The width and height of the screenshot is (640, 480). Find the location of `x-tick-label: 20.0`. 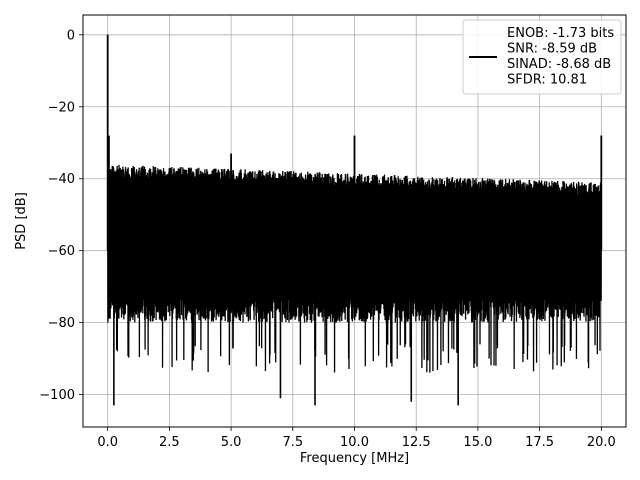

x-tick-label: 20.0 is located at coordinates (601, 442).